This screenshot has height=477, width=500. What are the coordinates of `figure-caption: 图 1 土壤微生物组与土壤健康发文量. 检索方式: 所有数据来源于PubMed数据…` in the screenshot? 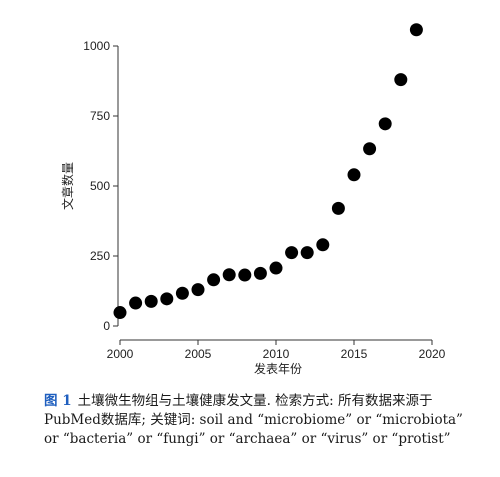 It's located at (259, 420).